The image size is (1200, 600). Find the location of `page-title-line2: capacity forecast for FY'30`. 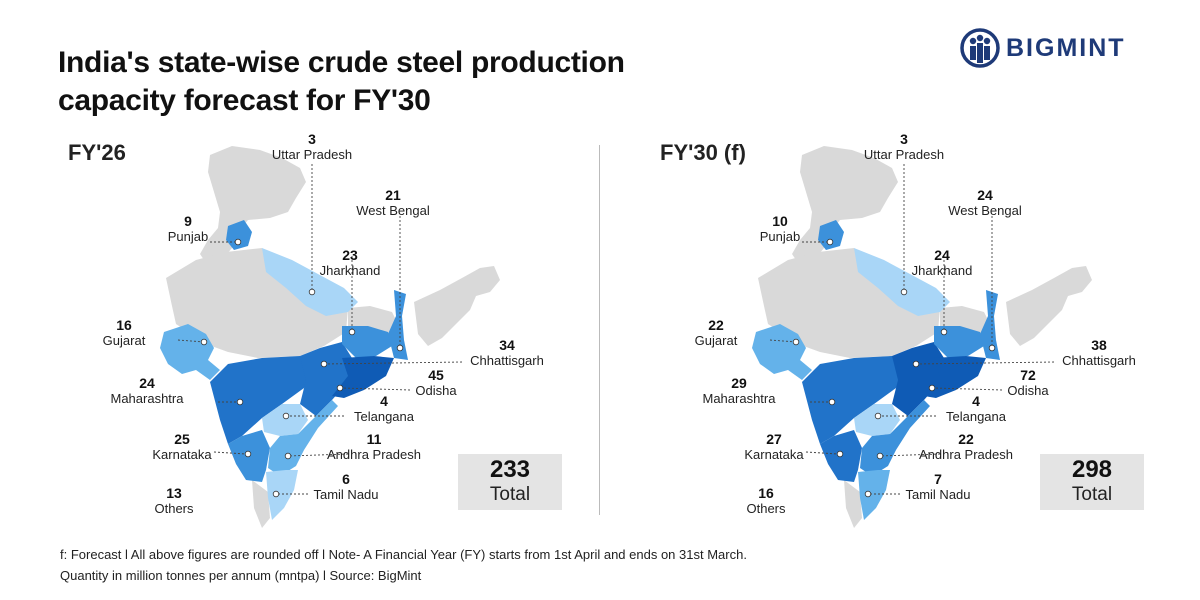

page-title-line2: capacity forecast for FY'30 is located at coordinates (244, 100).